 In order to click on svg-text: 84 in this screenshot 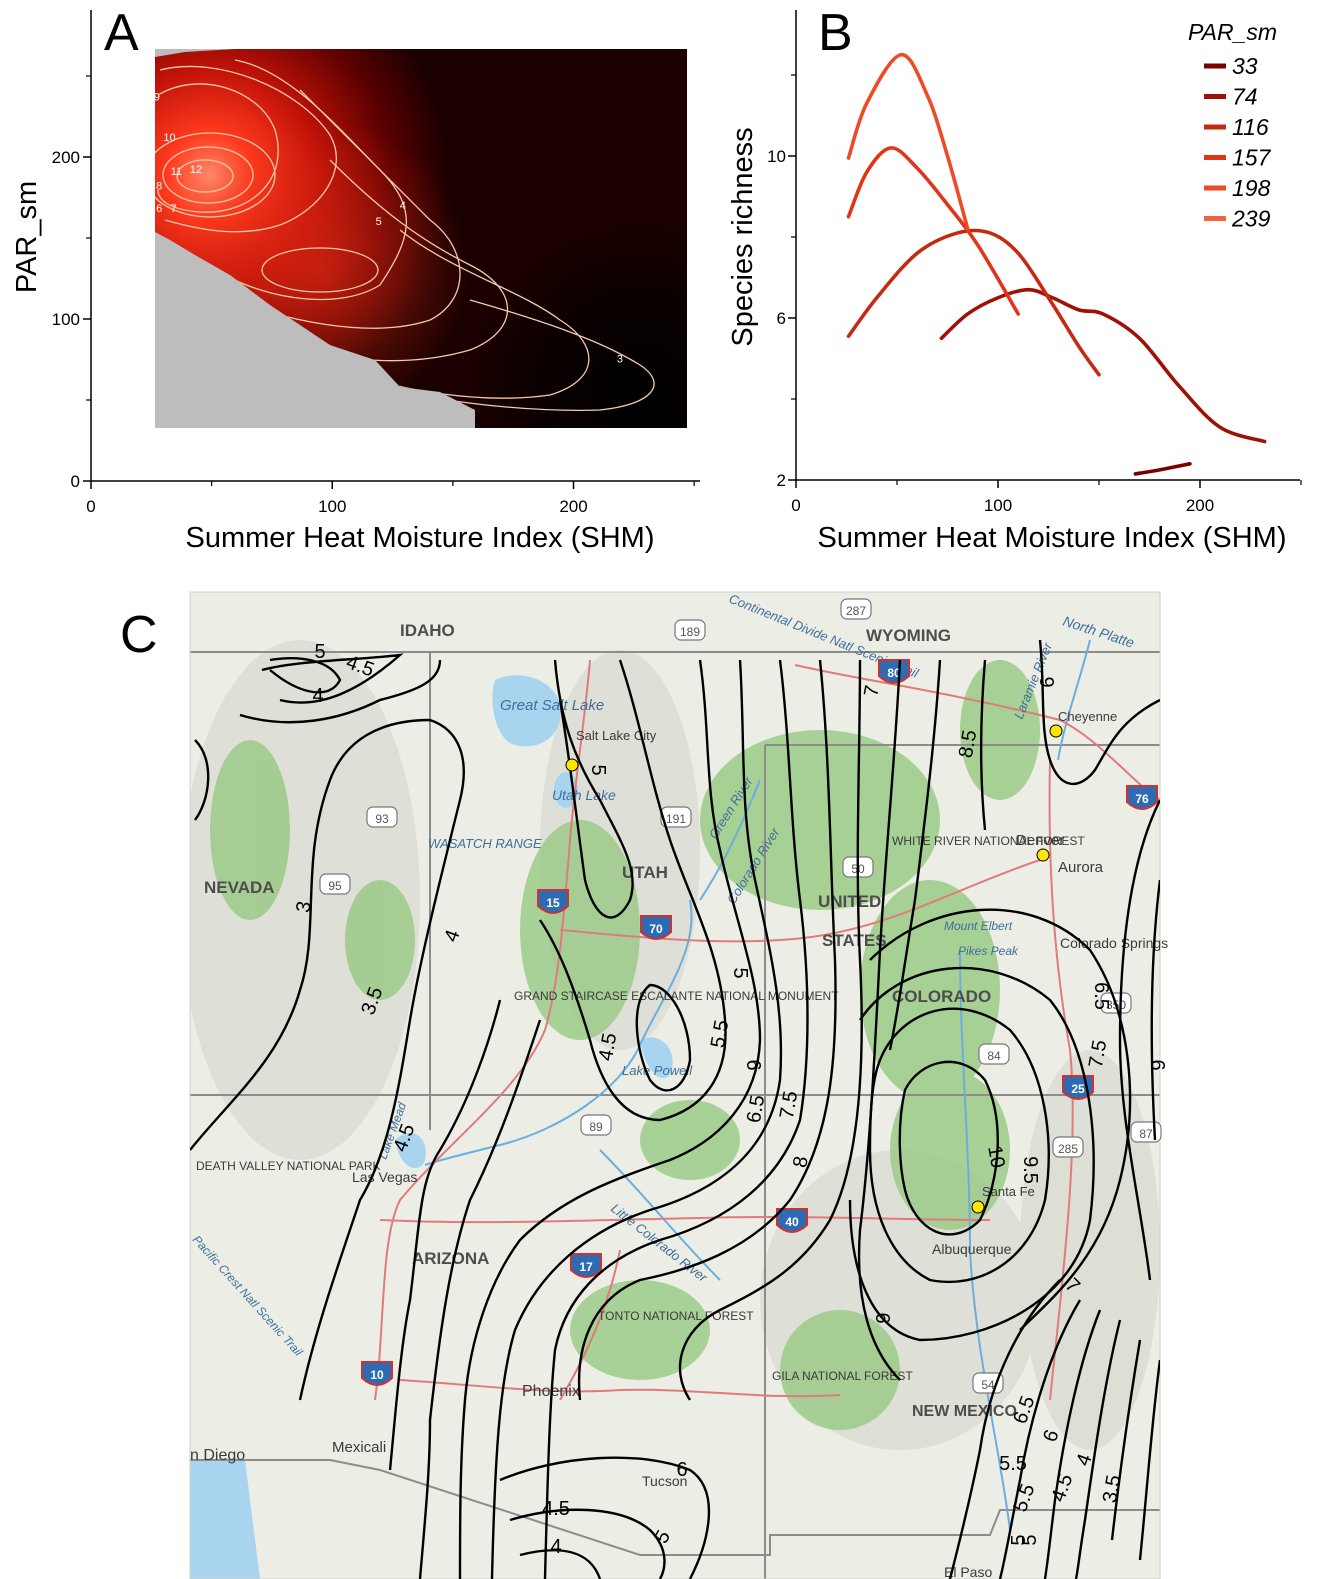, I will do `click(994, 1056)`.